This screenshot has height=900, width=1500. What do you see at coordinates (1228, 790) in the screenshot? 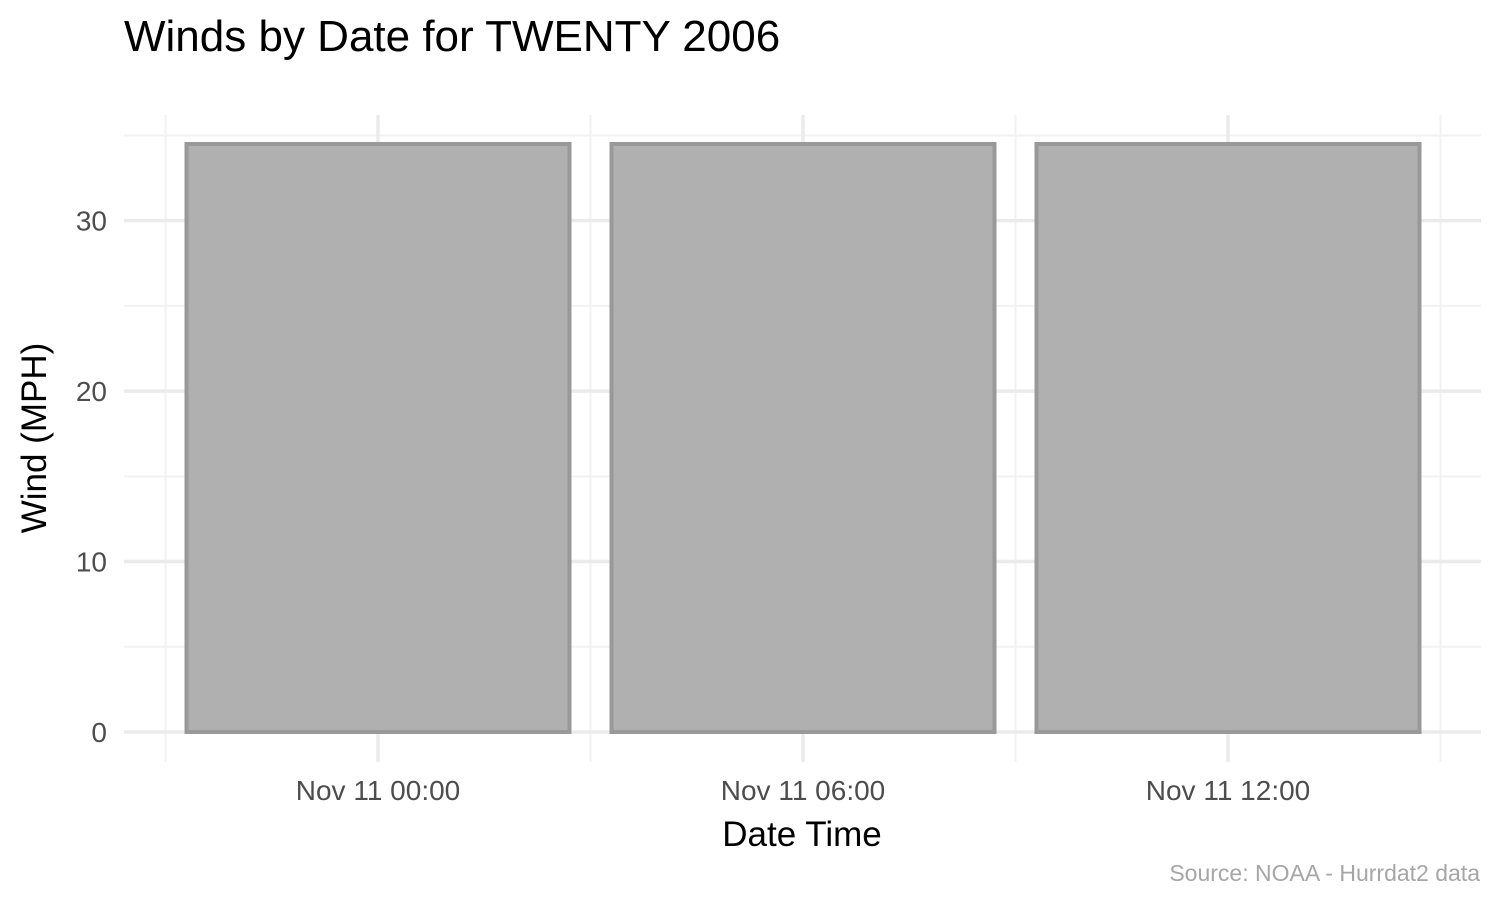
I see `x-tick-label: Nov 11 12:00` at bounding box center [1228, 790].